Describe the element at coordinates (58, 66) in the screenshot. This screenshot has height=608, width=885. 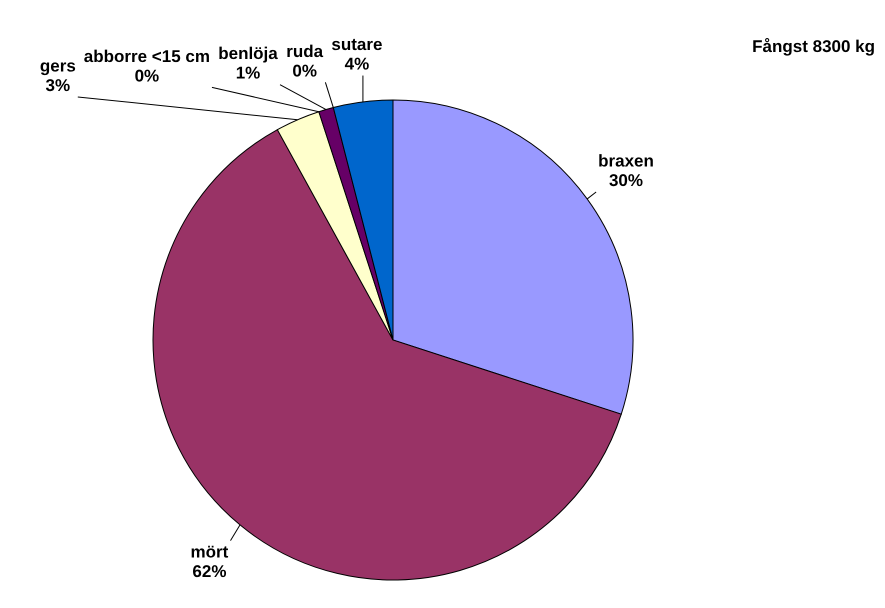
I see `slice-label: gers` at that location.